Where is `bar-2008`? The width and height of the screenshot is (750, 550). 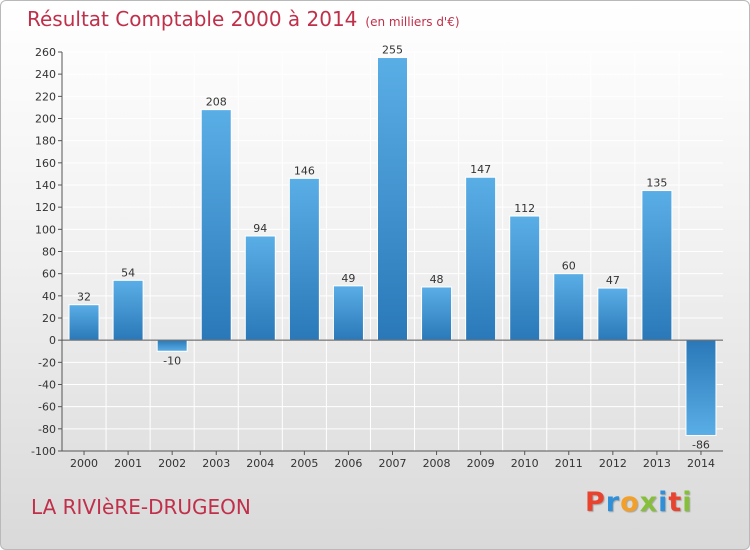
bar-2008 is located at coordinates (437, 313).